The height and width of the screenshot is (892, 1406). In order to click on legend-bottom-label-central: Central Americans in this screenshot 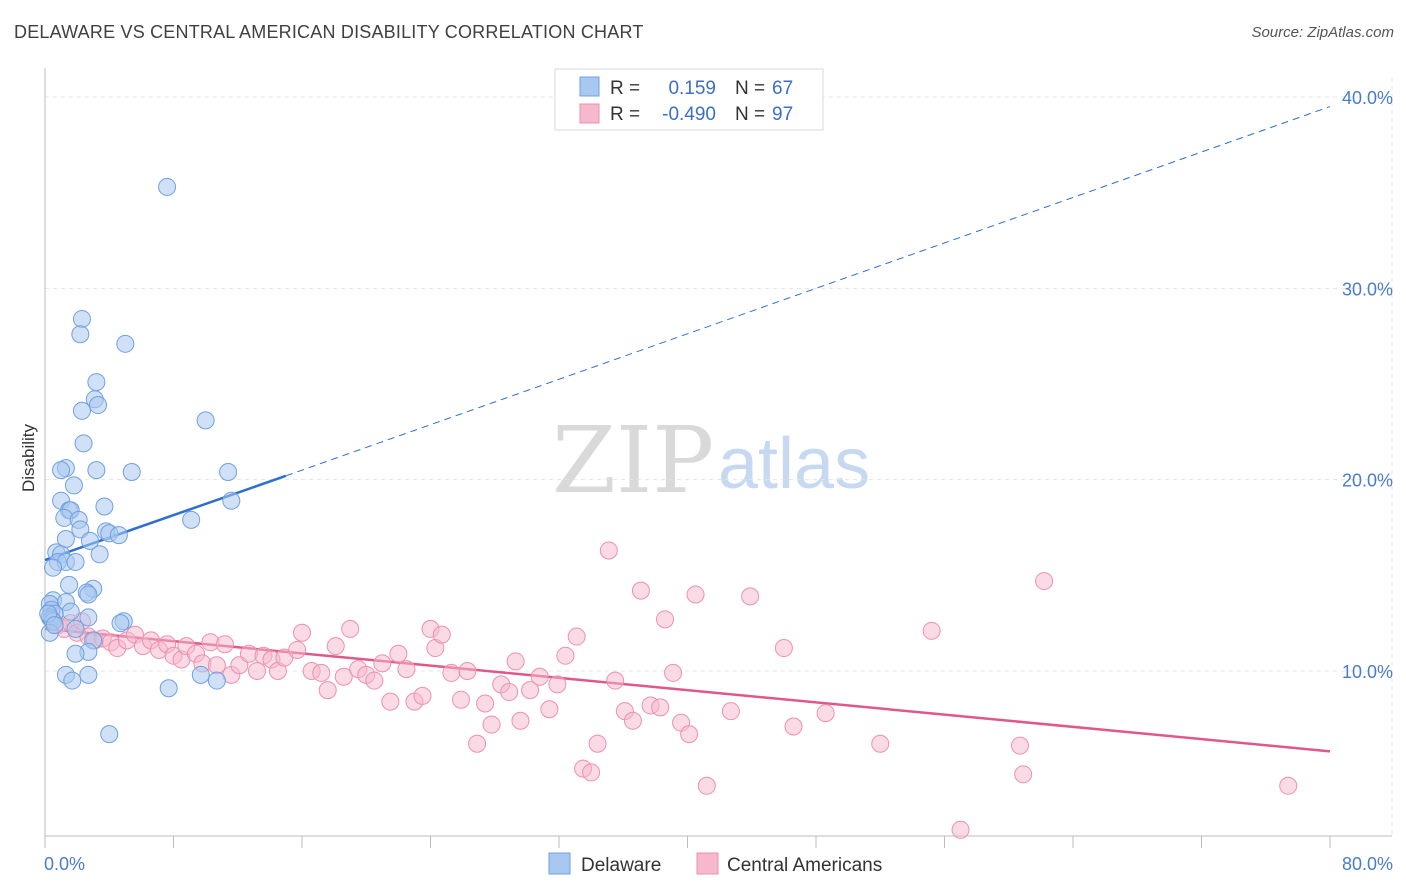, I will do `click(804, 865)`.